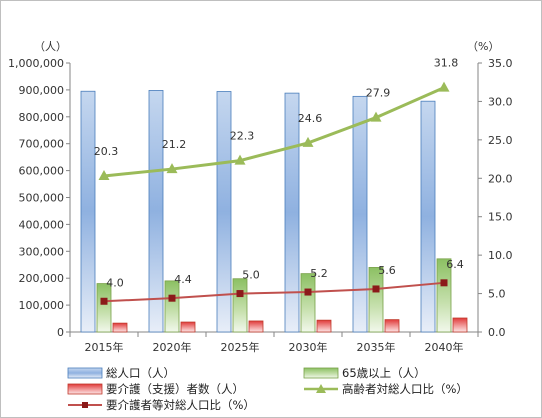 Image resolution: width=542 pixels, height=418 pixels. I want to click on data-label-elderly-ratio: 20.3, so click(106, 151).